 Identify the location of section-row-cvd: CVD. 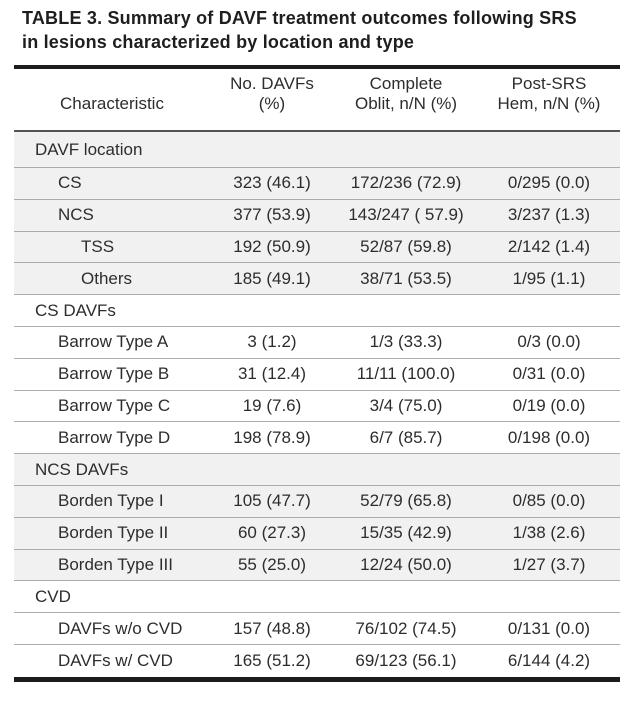
(317, 597).